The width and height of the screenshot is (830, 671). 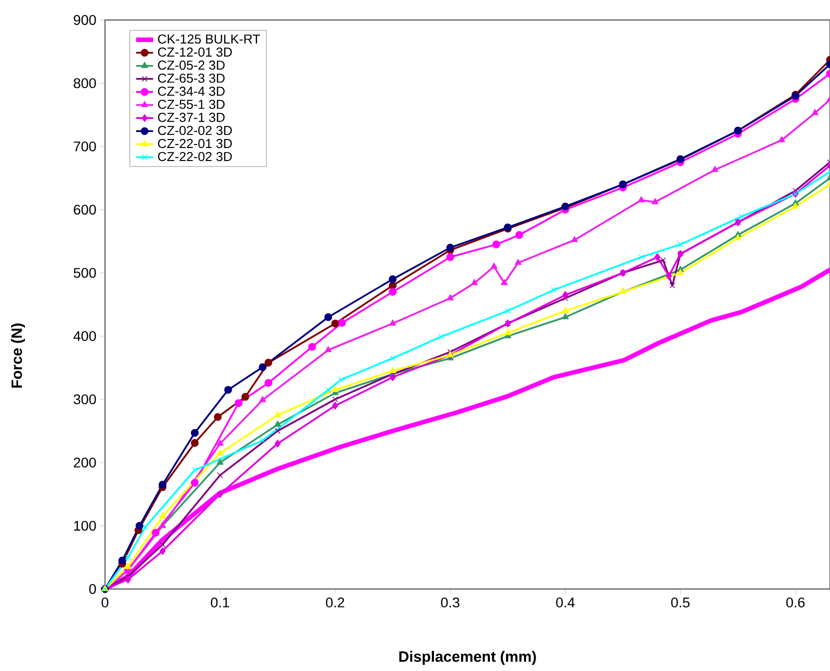 What do you see at coordinates (85, 146) in the screenshot?
I see `y-tick-label: 700` at bounding box center [85, 146].